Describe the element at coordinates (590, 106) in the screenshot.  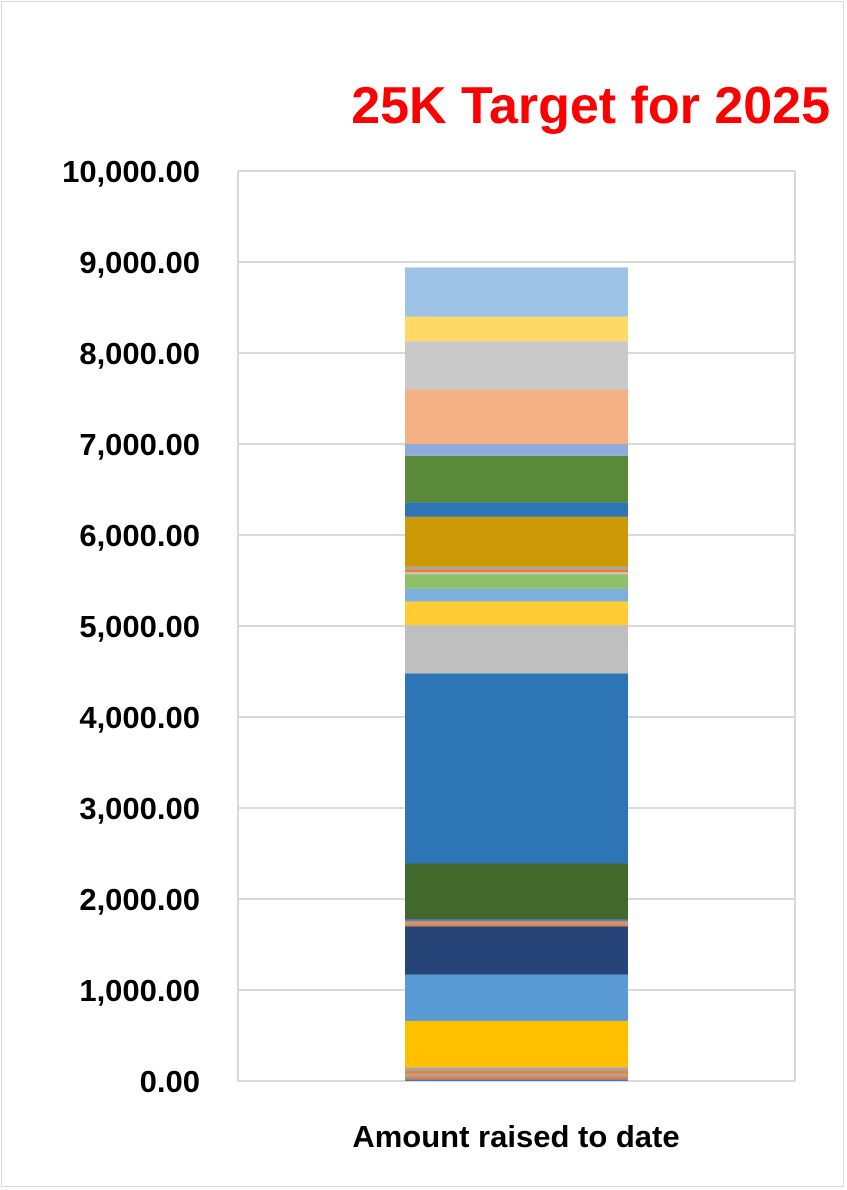
I see `chart-title: 25K Target for 2025` at that location.